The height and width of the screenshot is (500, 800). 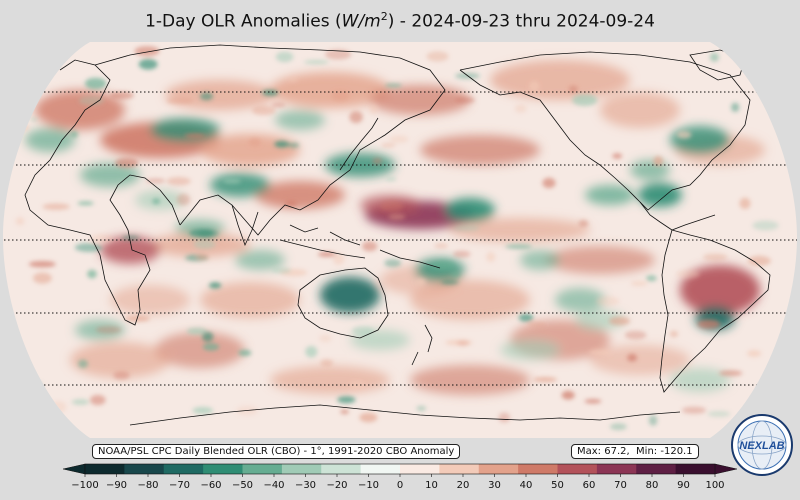 What do you see at coordinates (589, 485) in the screenshot?
I see `colorbar-tick-label: 60` at bounding box center [589, 485].